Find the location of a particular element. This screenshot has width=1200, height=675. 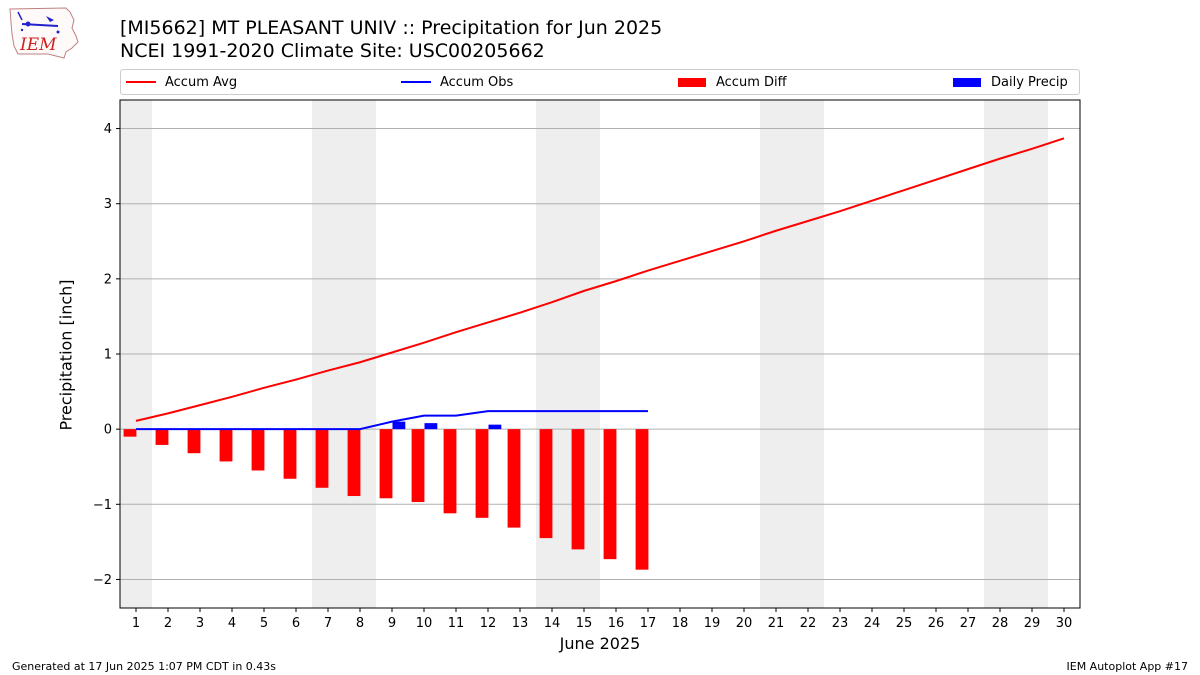

legend-item-accum-obs: Accum Obs is located at coordinates (457, 82).